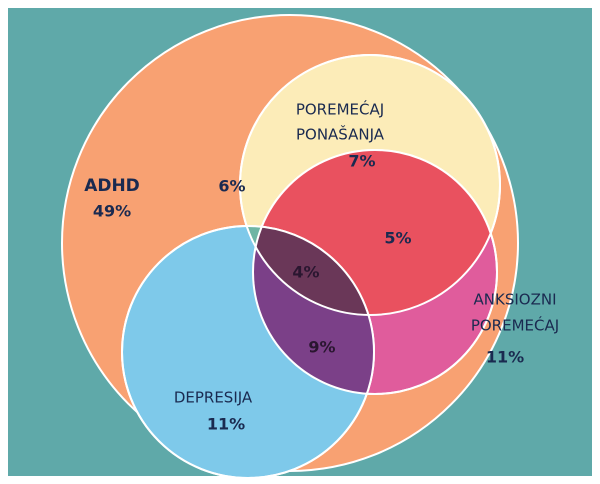 The height and width of the screenshot is (484, 600). I want to click on anxiety-depression-region, so click(313, 310).